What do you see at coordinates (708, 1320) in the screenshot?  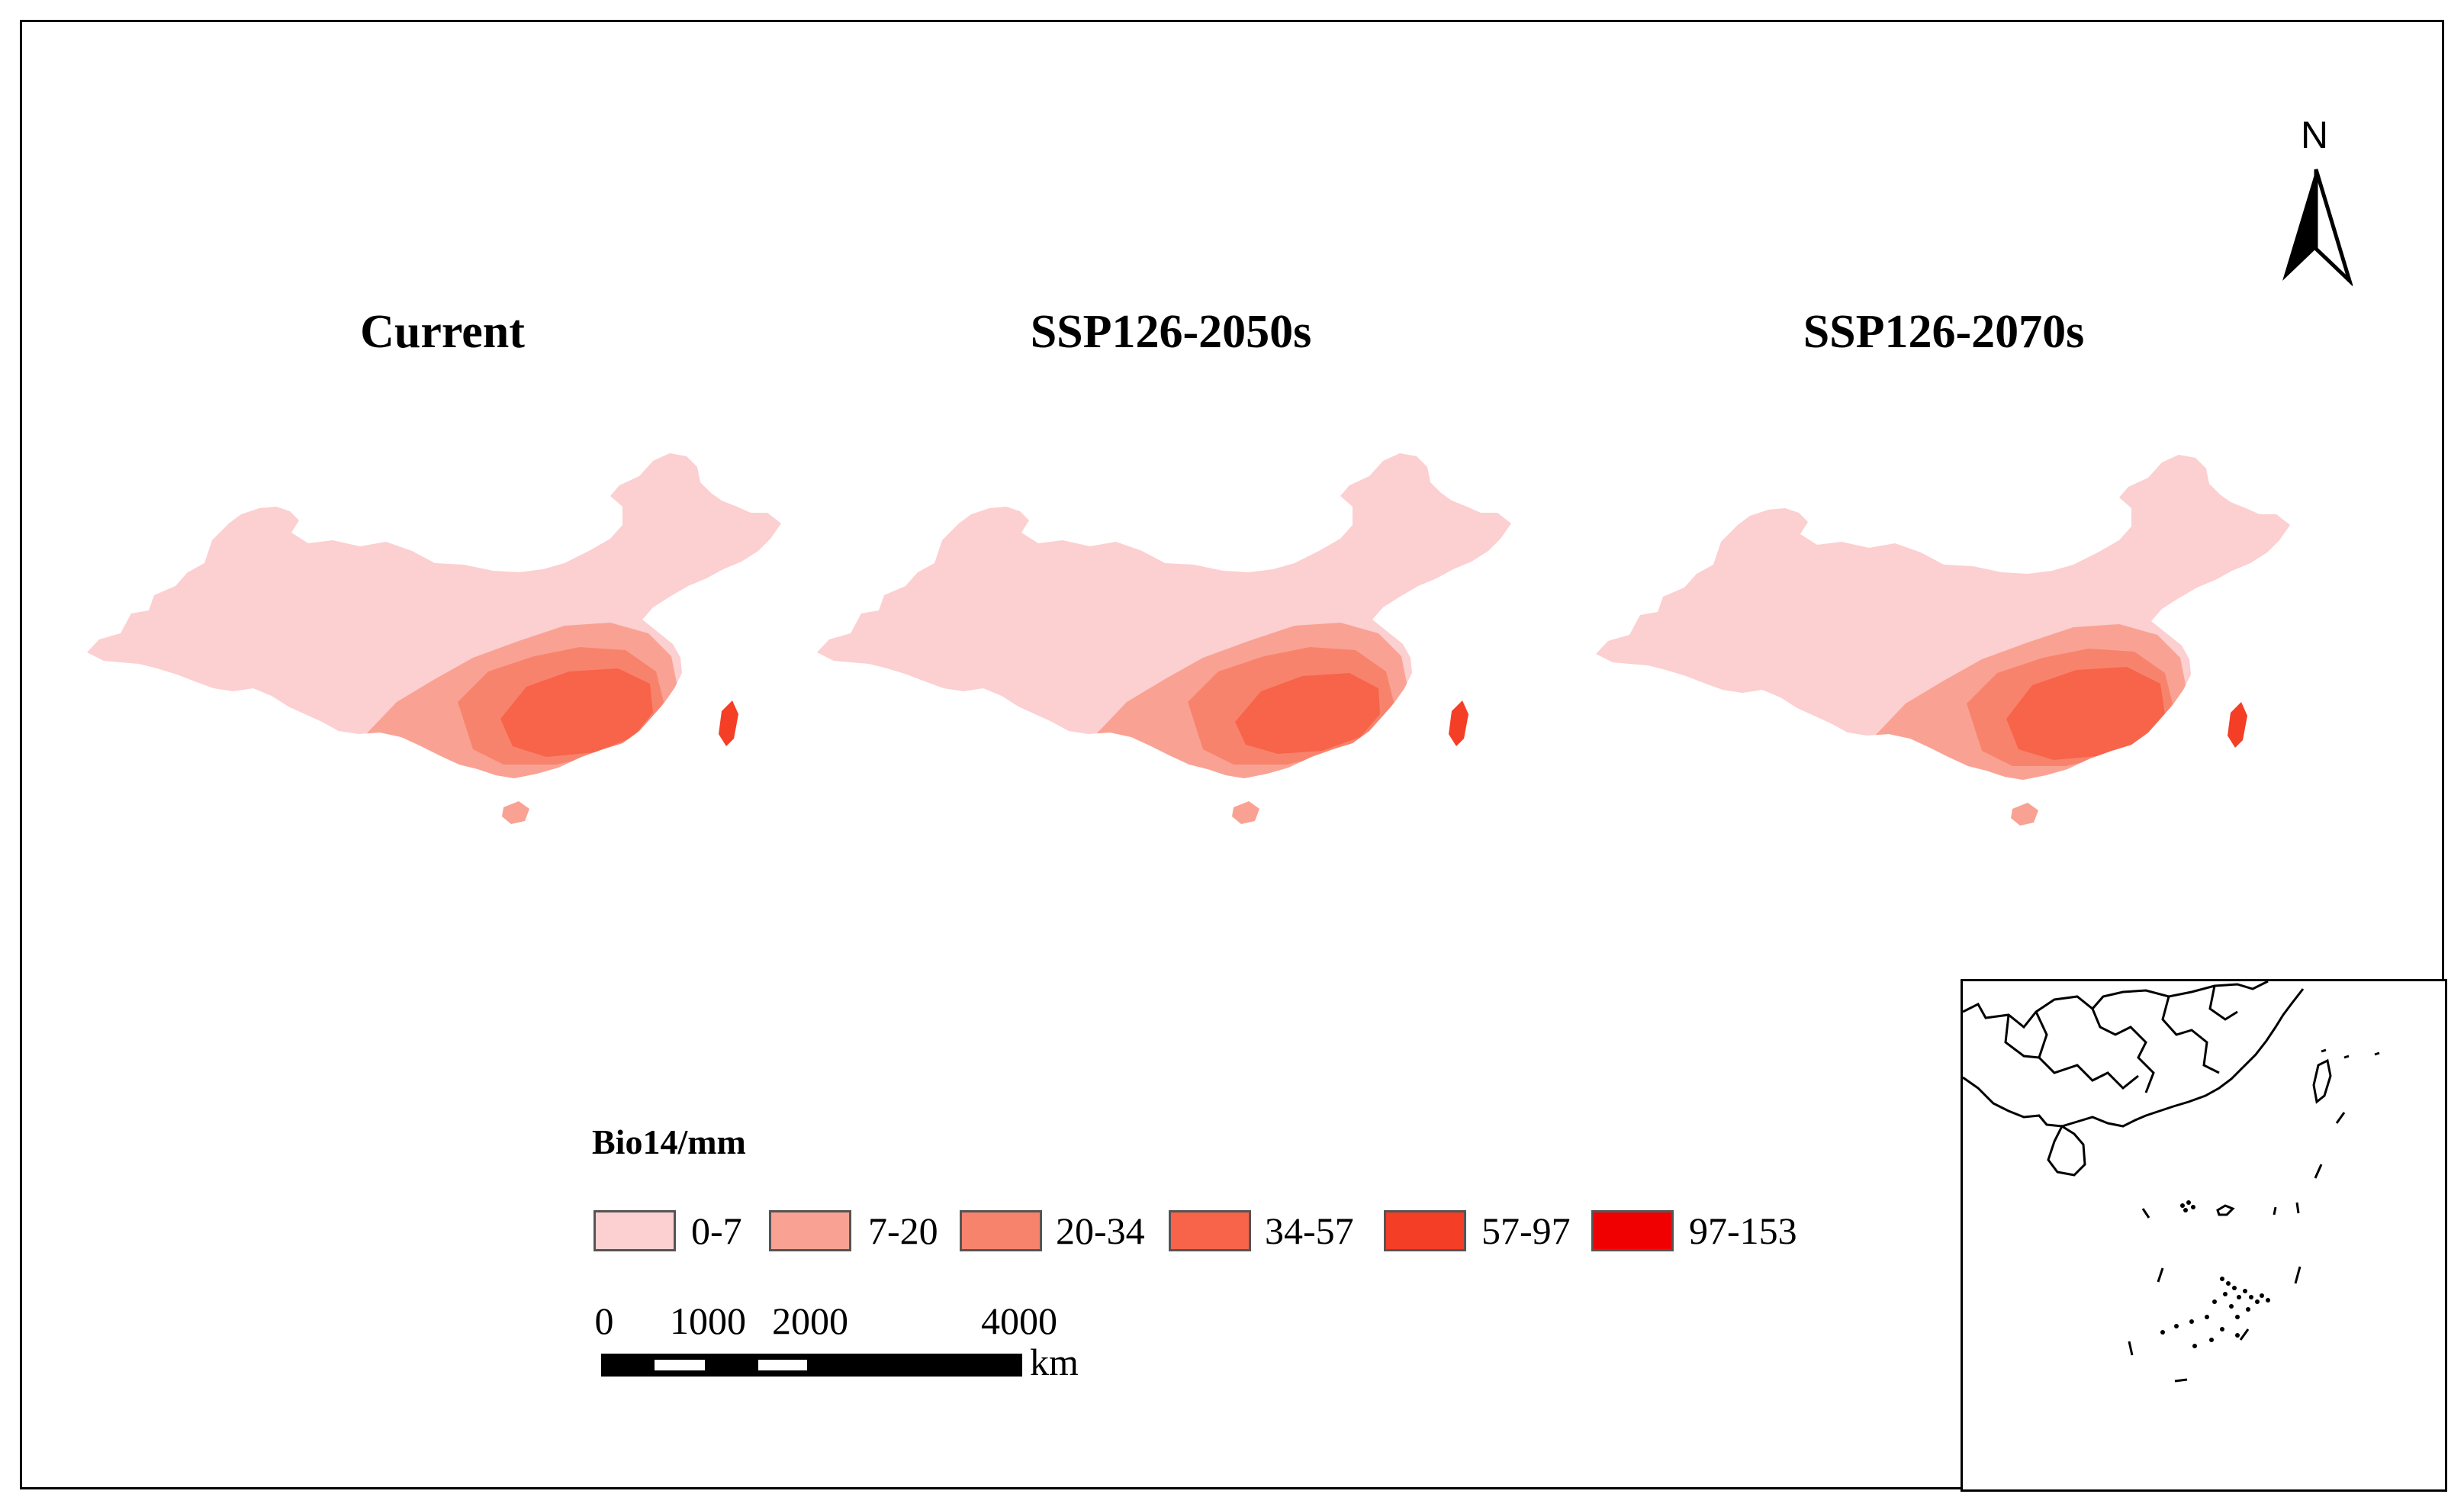 I see `scale-tick-1000: 1000` at bounding box center [708, 1320].